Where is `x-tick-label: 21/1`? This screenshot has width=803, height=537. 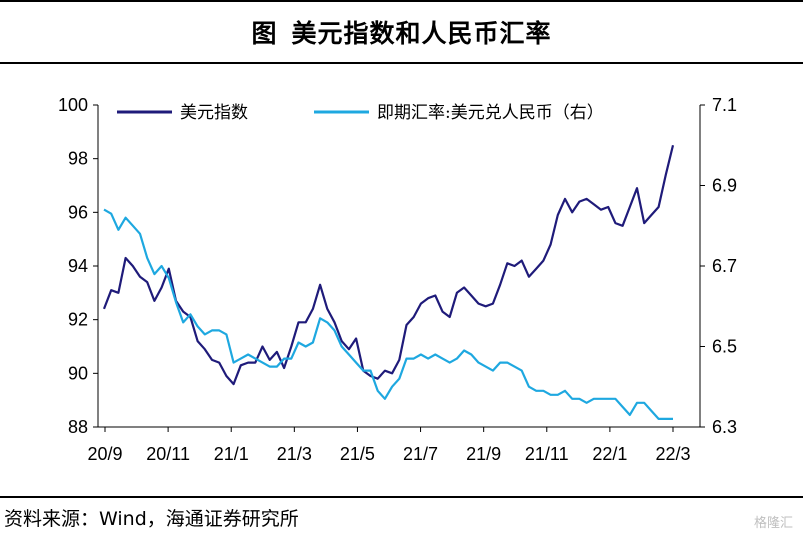 x-tick-label: 21/1 is located at coordinates (231, 454).